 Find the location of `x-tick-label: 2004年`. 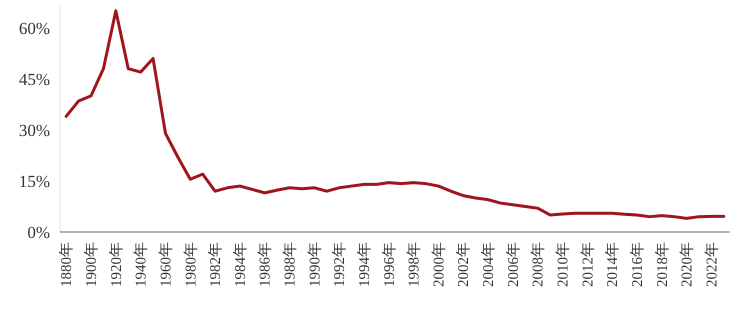

x-tick-label: 2004年 is located at coordinates (489, 264).